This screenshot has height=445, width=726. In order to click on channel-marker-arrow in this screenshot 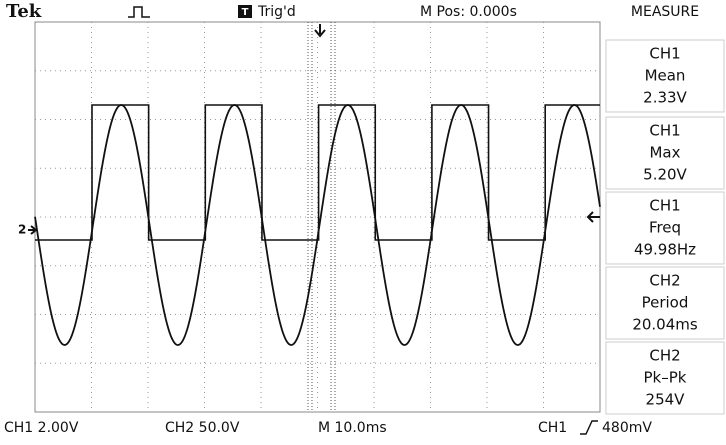, I will do `click(33, 230)`.